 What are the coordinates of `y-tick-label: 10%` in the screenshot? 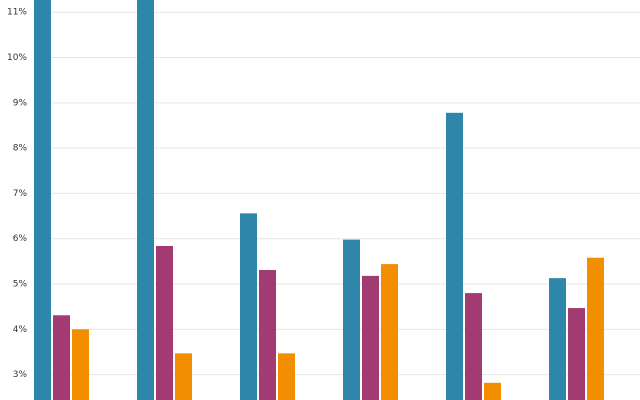 It's located at (17, 58).